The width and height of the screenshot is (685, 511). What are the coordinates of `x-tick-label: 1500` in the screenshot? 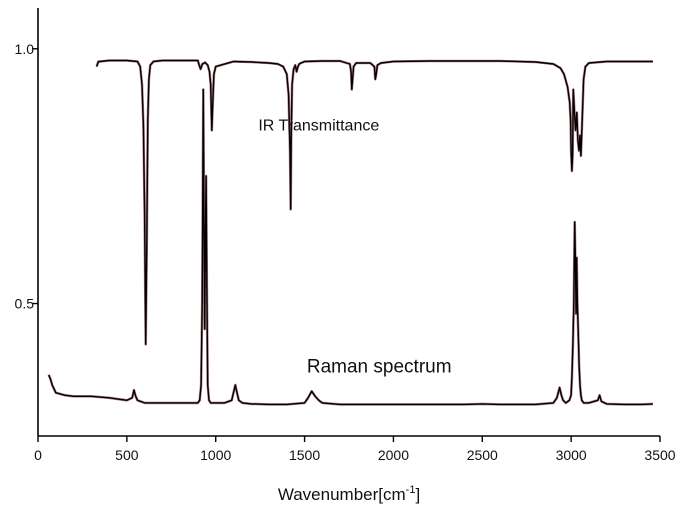 It's located at (304, 455).